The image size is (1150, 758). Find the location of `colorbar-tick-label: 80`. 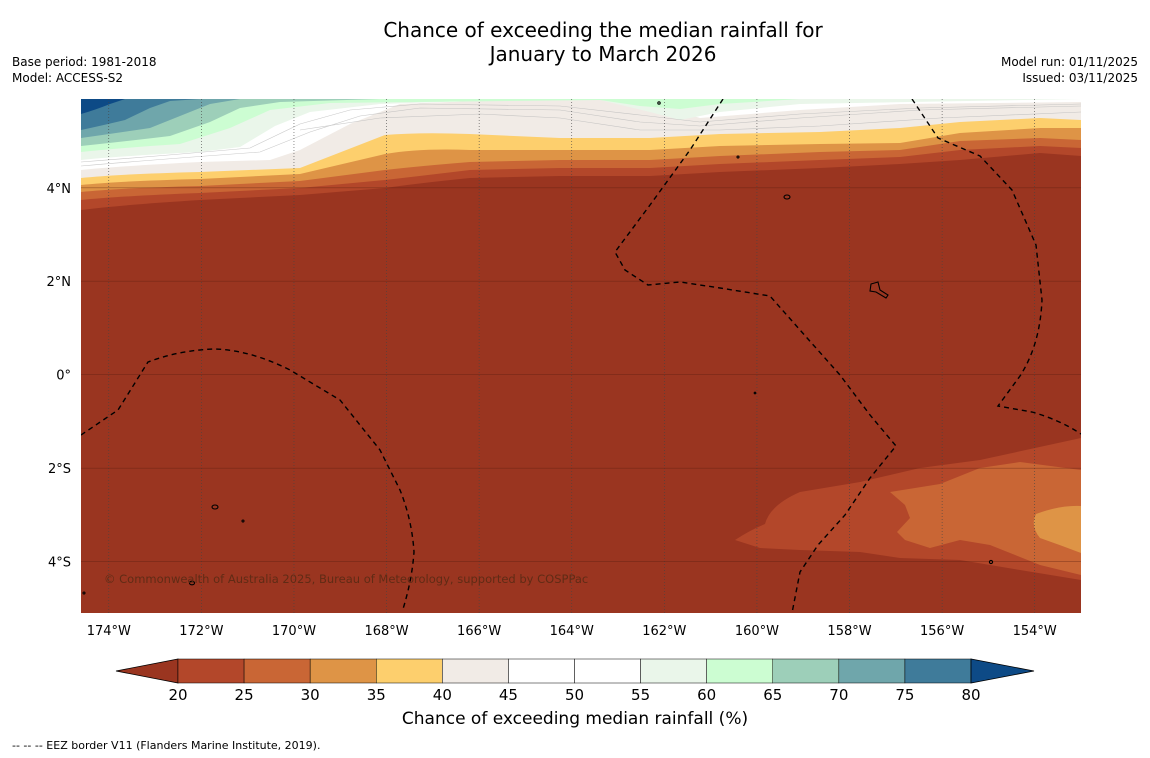

colorbar-tick-label: 80 is located at coordinates (970, 695).